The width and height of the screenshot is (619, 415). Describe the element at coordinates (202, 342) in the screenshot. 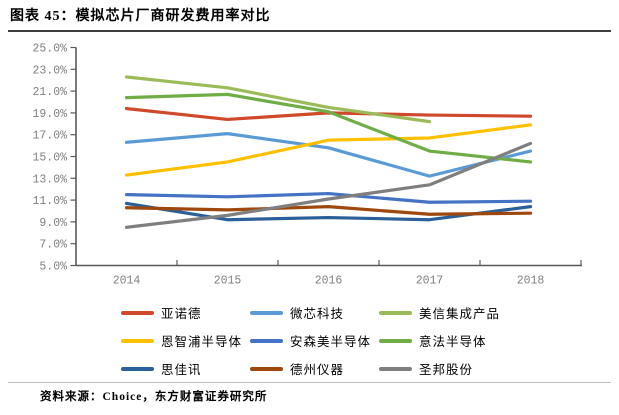

I see `legend-label: 恩智浦半导体` at that location.